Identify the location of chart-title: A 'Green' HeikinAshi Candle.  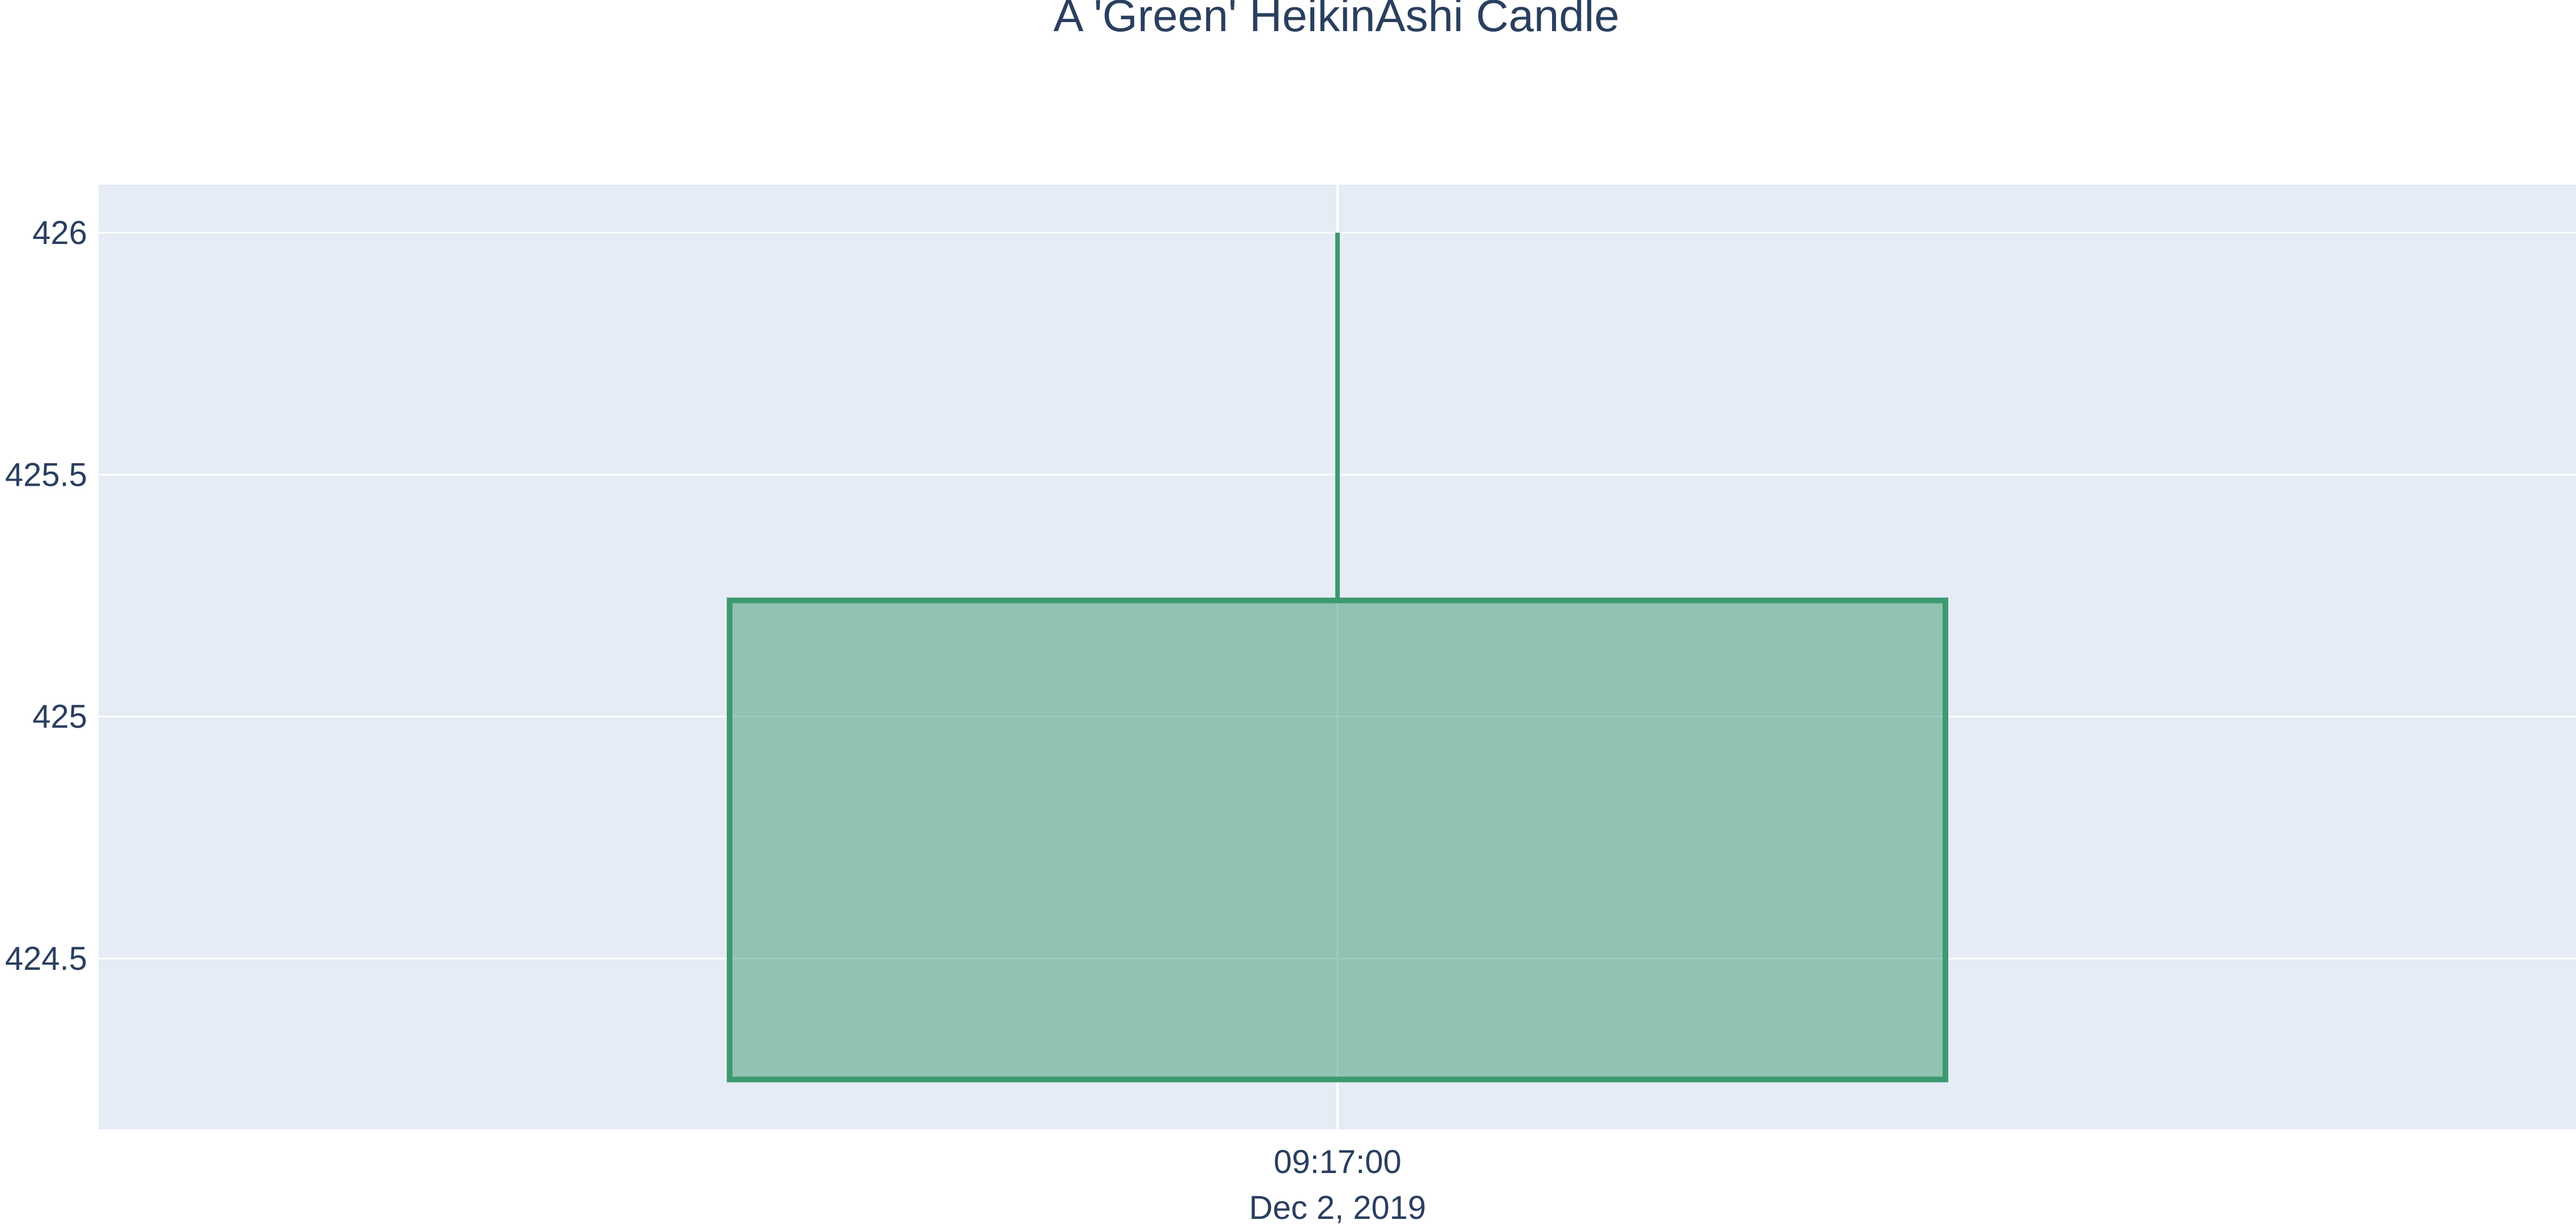
(1336, 20).